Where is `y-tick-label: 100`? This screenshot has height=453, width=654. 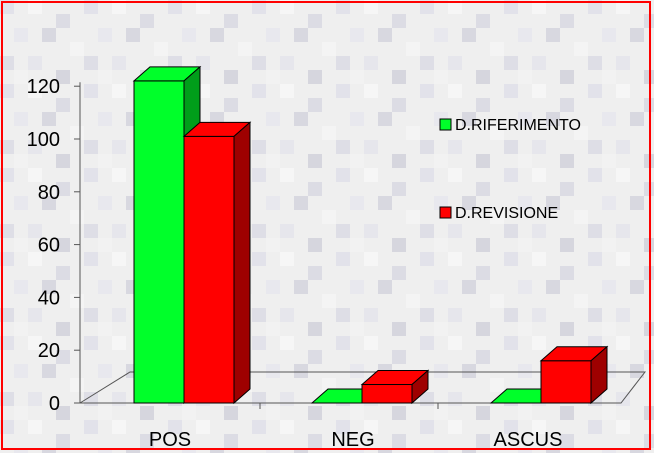 y-tick-label: 100 is located at coordinates (43, 140).